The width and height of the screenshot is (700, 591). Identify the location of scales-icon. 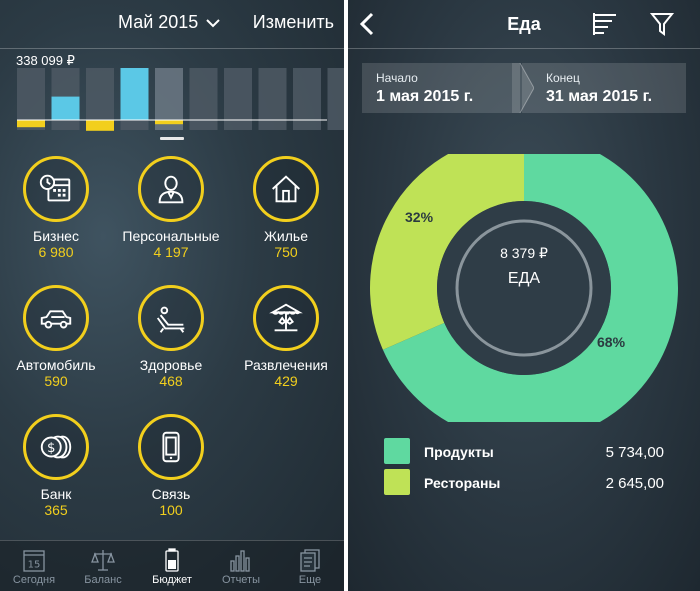
(103, 560).